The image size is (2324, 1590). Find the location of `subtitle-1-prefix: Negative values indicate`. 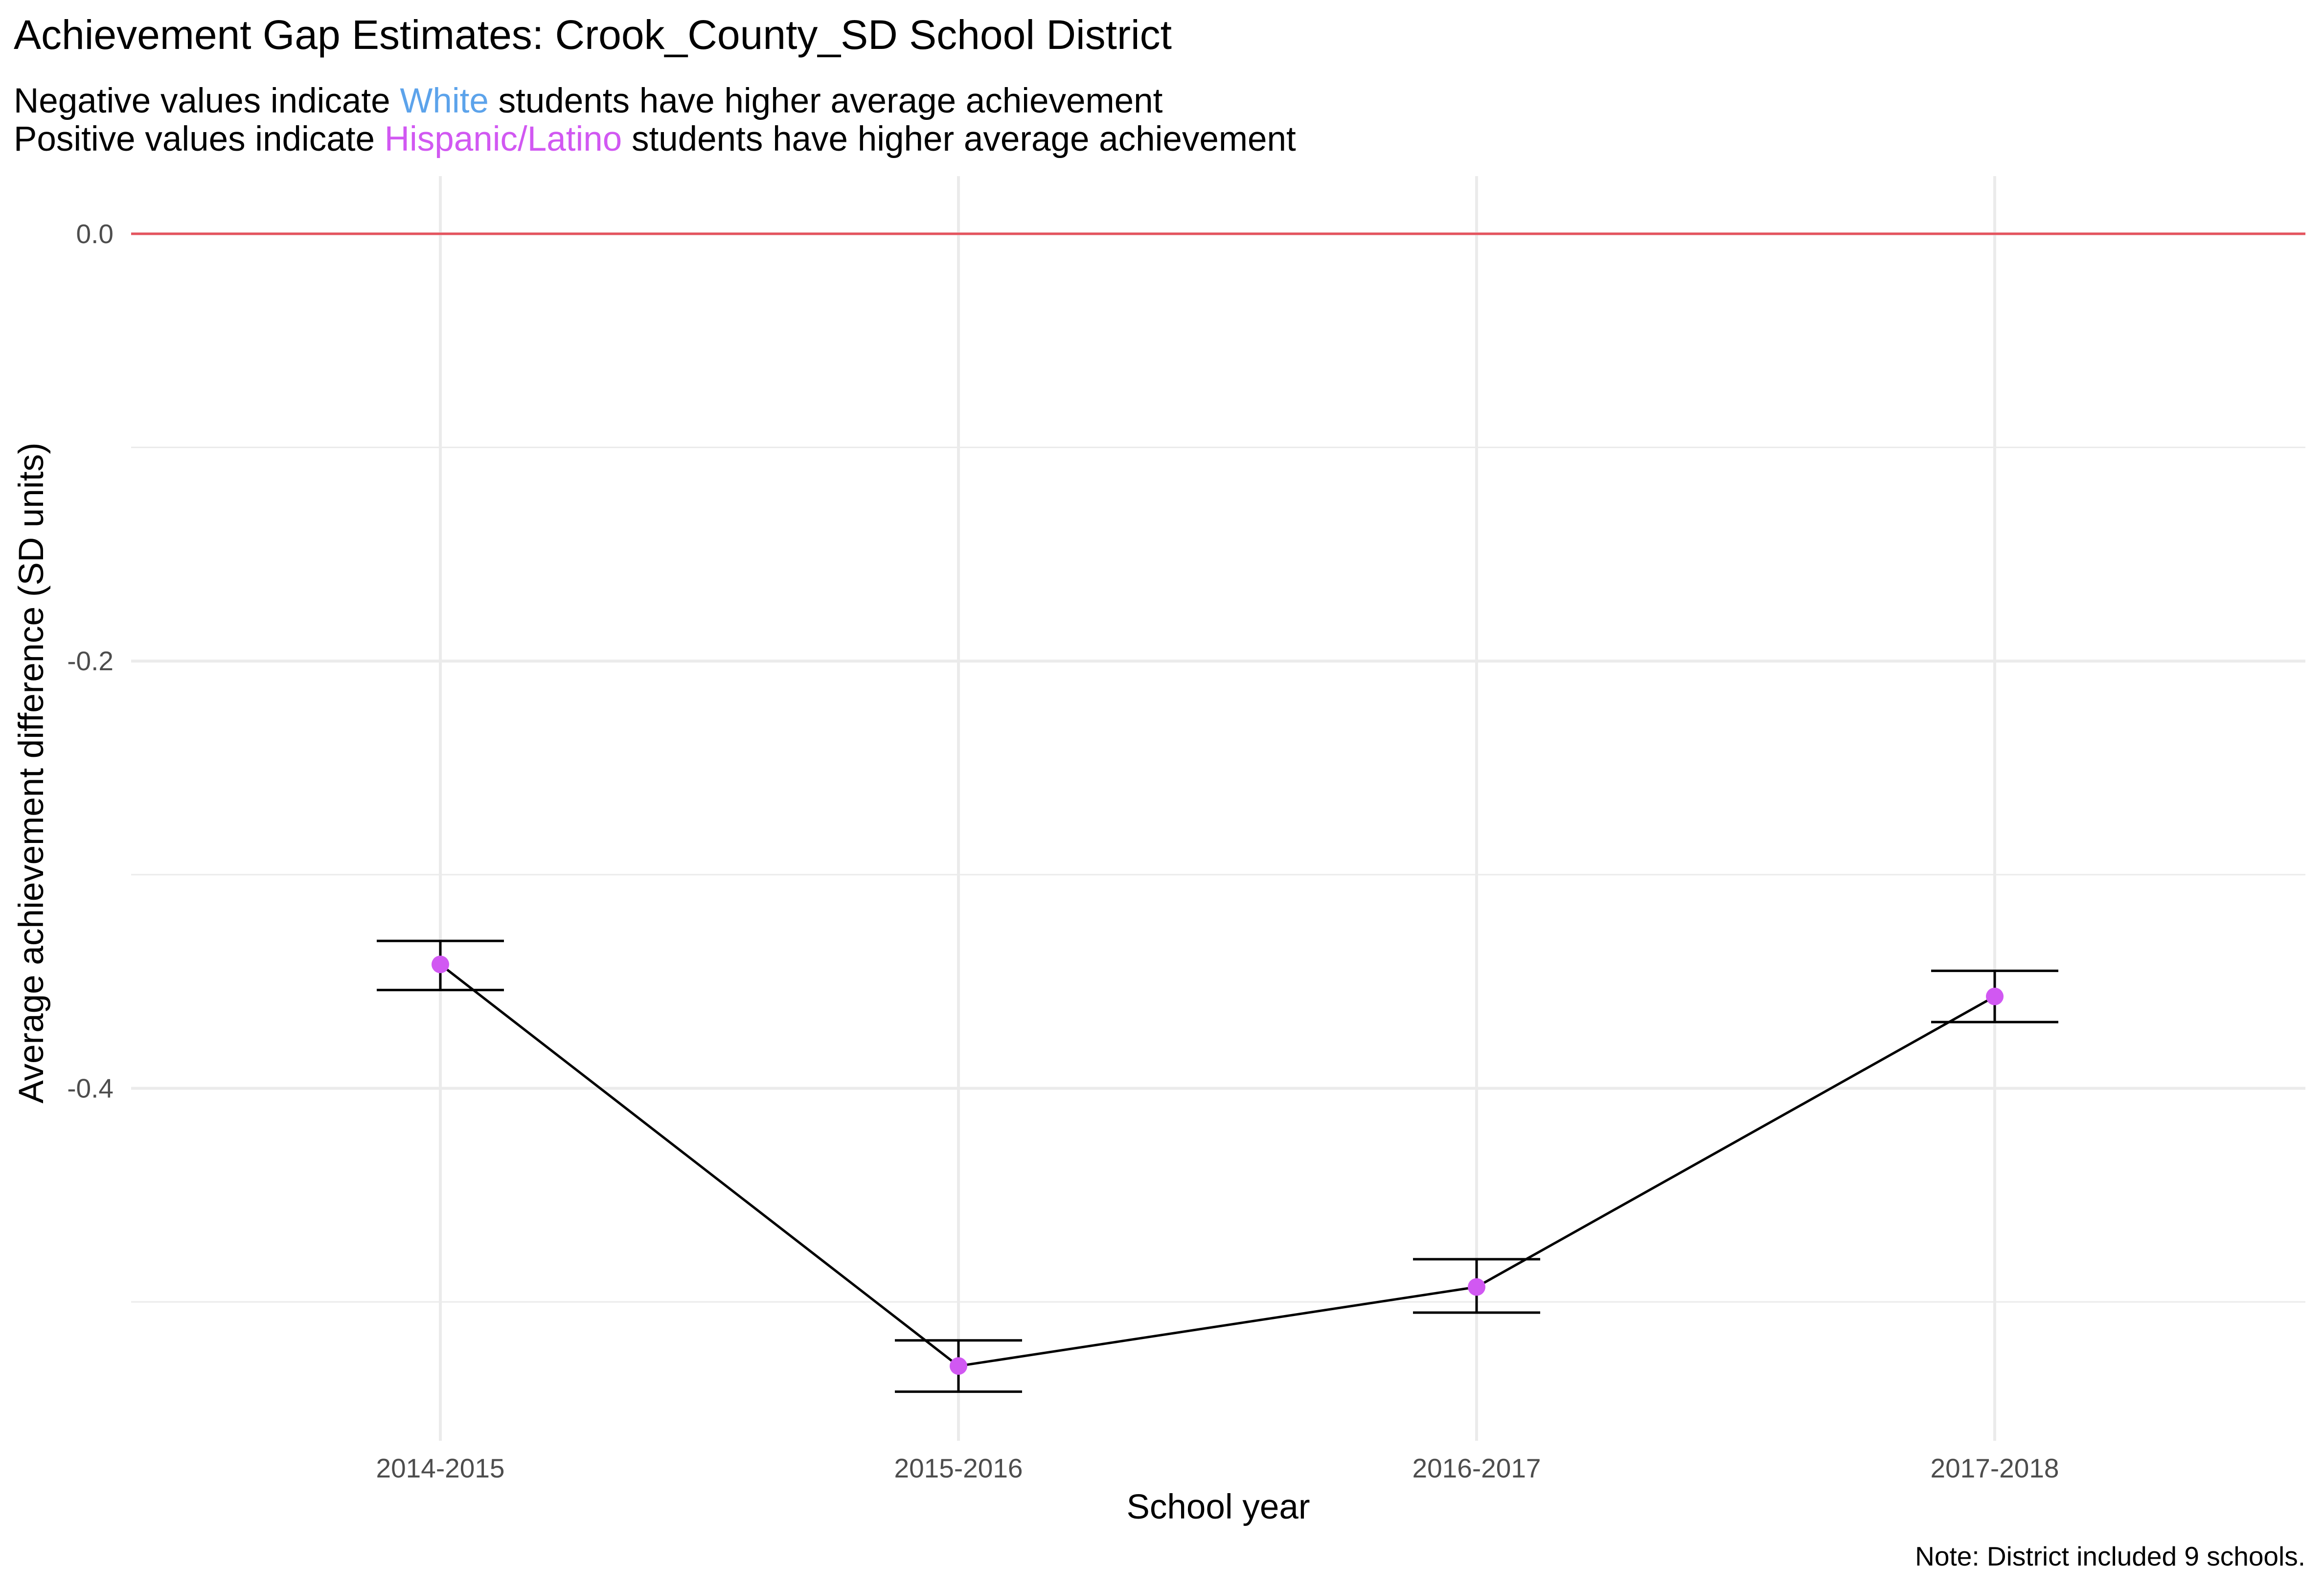

subtitle-1-prefix: Negative values indicate is located at coordinates (207, 101).